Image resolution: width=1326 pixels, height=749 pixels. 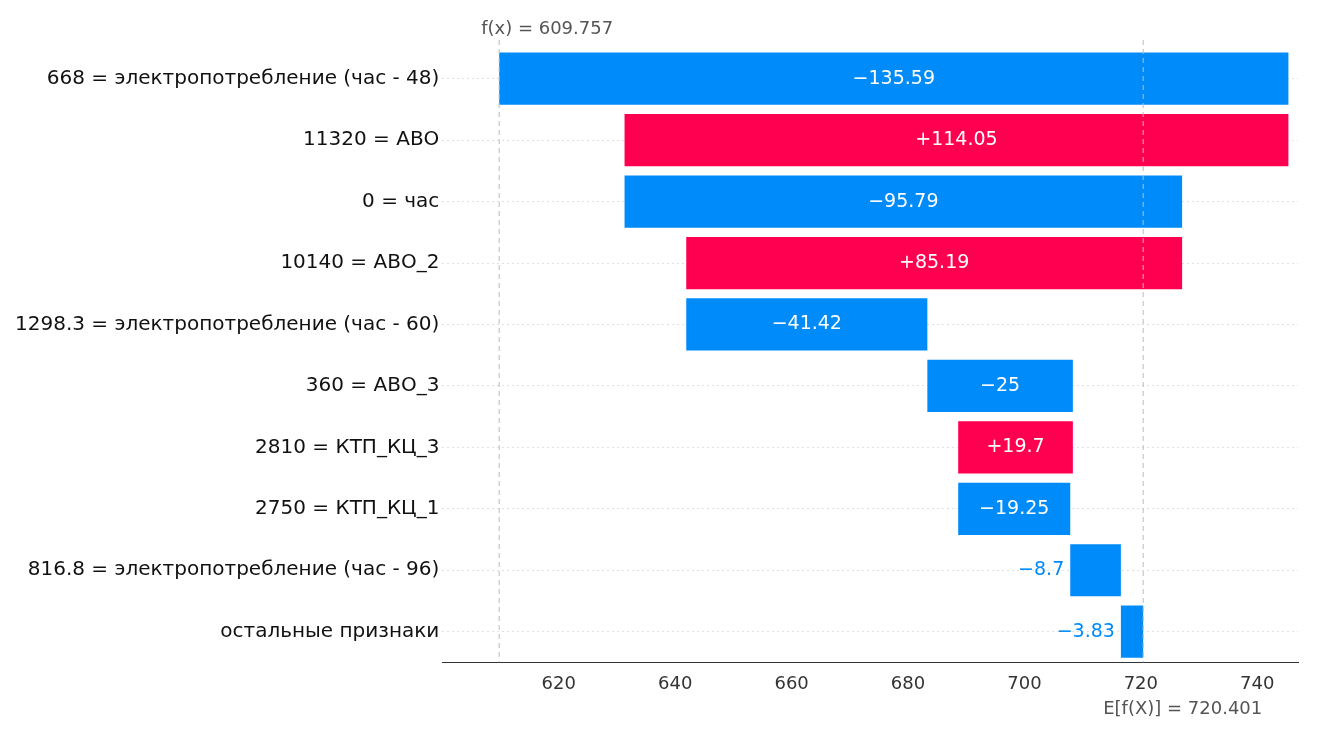 What do you see at coordinates (243, 76) in the screenshot?
I see `y-tick-label: 668 = электропотребление (час - 48)` at bounding box center [243, 76].